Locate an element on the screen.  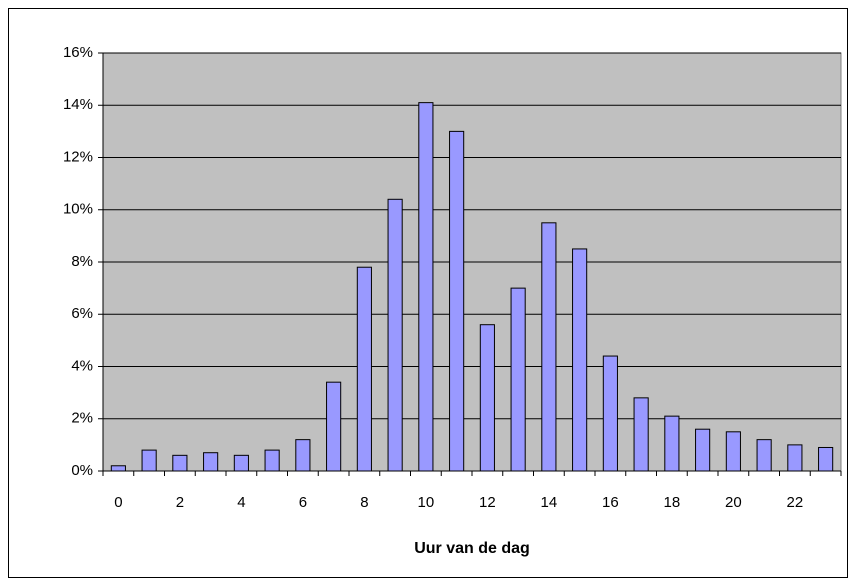
x-tick-label: 0 is located at coordinates (118, 502).